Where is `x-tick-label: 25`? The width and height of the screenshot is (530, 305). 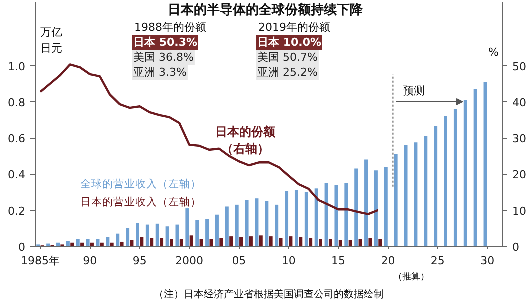 x-tick-label: 25 is located at coordinates (437, 261).